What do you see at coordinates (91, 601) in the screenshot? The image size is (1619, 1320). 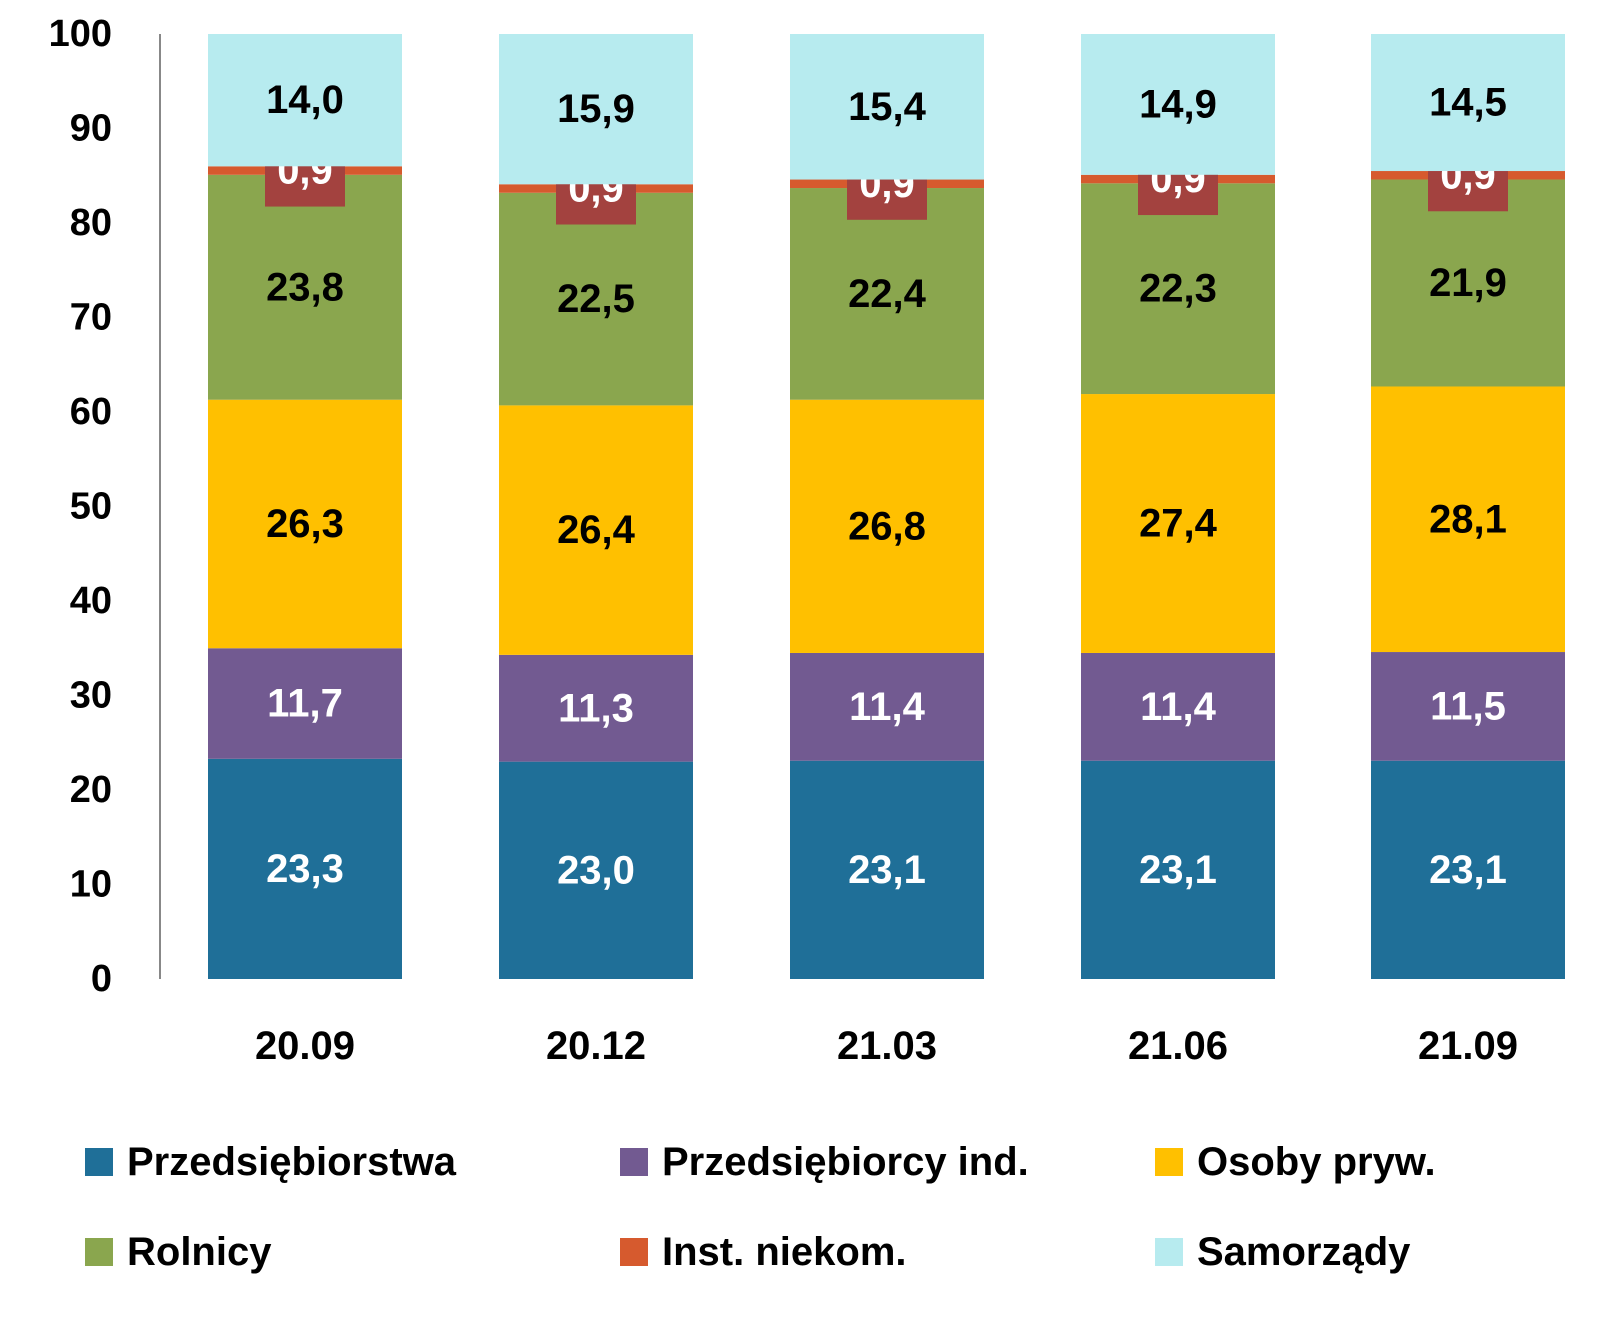 I see `y-tick-label: 40` at bounding box center [91, 601].